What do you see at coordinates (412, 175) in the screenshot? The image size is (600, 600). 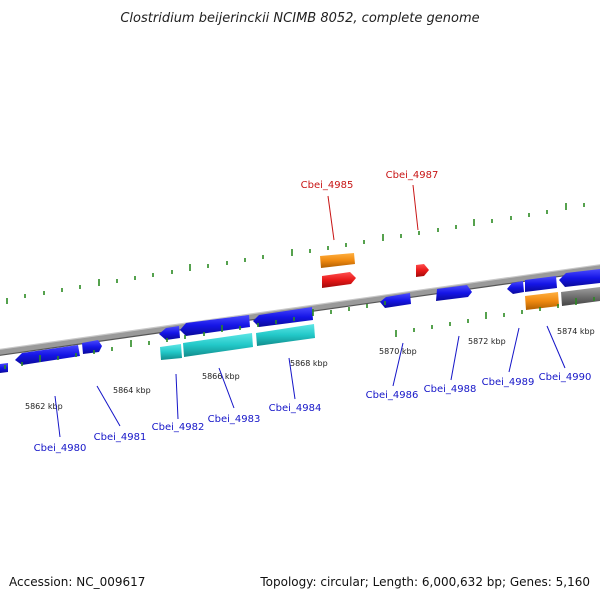 I see `gene-label-4987: Cbei_4987` at bounding box center [412, 175].